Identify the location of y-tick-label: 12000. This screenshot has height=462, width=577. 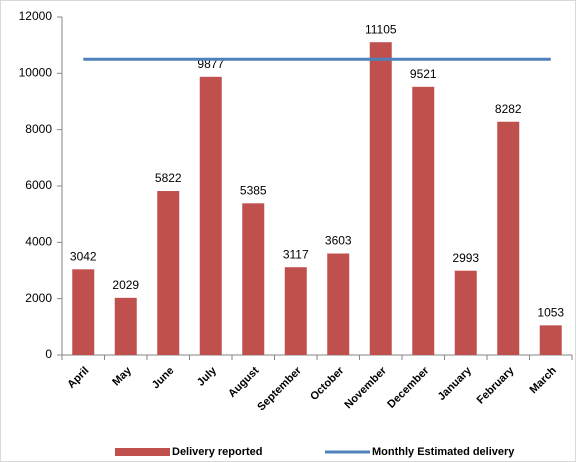
(36, 16).